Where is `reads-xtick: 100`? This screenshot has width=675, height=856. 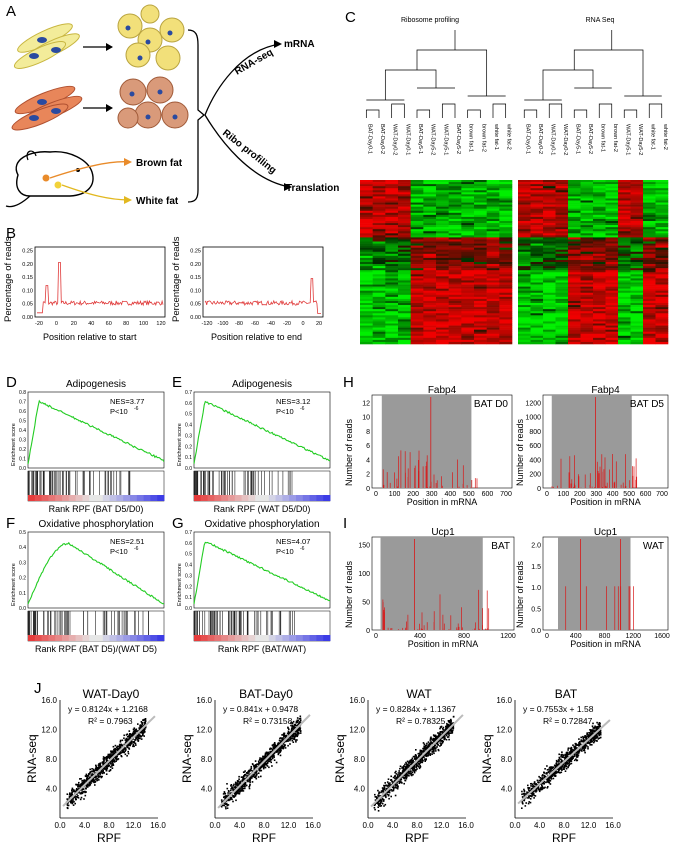 reads-xtick: 100 is located at coordinates (395, 494).